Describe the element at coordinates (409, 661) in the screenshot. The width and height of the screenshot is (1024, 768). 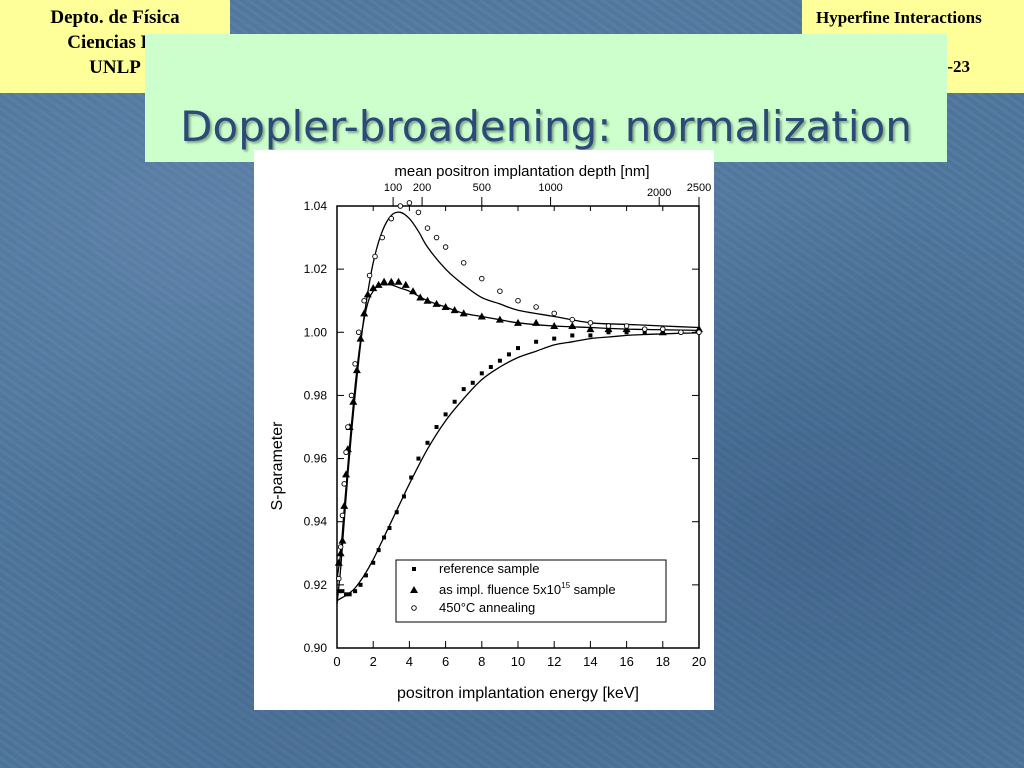
I see `x-tick-label: 4` at that location.